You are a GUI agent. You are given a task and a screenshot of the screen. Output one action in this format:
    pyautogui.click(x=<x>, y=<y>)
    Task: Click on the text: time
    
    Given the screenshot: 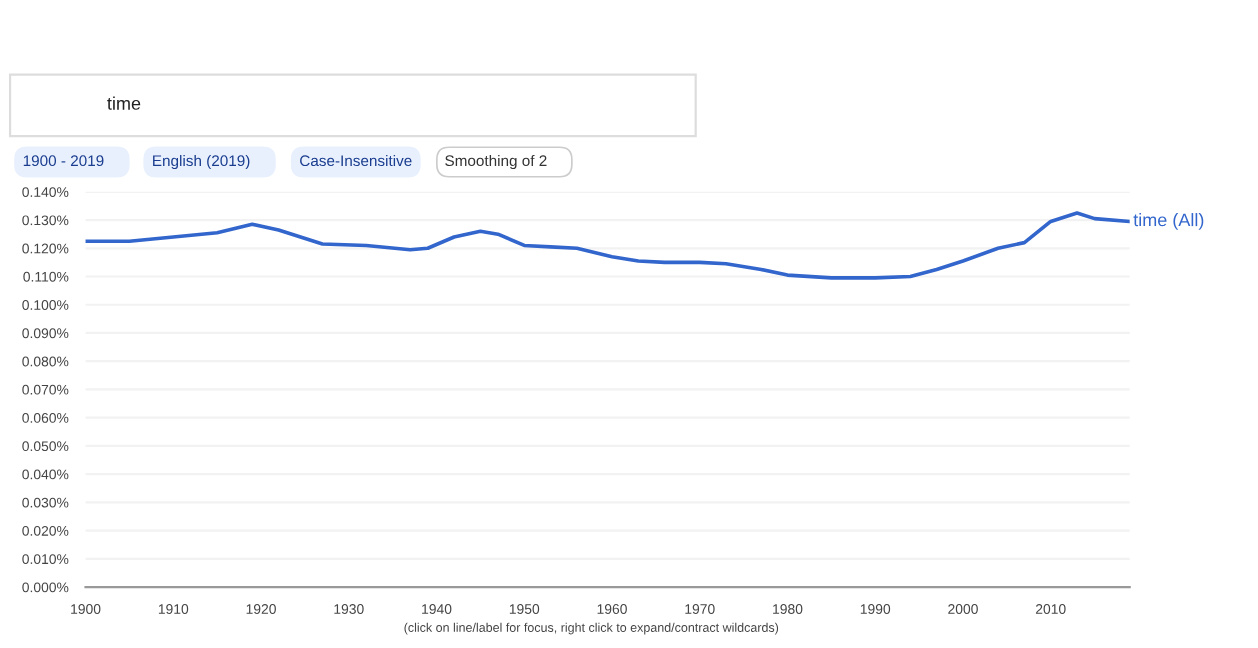 What is the action you would take?
    pyautogui.click(x=124, y=103)
    